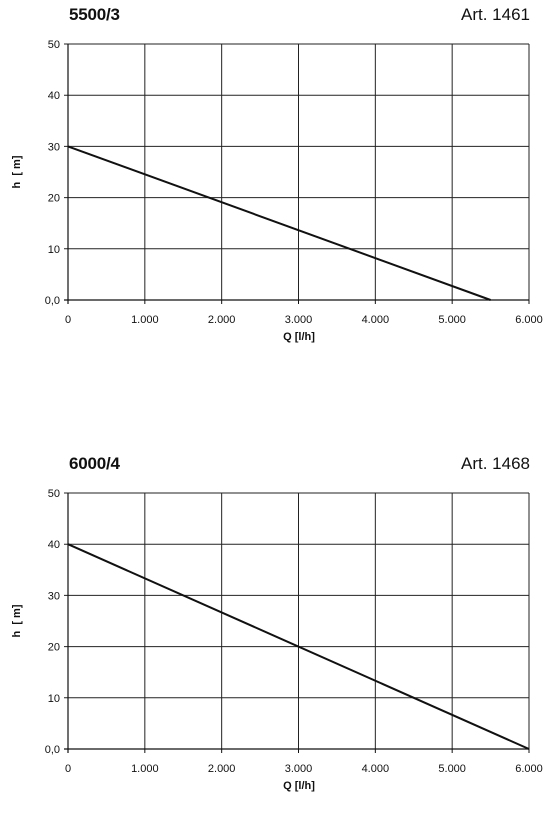 This screenshot has width=555, height=819. I want to click on chart-title: 5500/3, so click(94, 14).